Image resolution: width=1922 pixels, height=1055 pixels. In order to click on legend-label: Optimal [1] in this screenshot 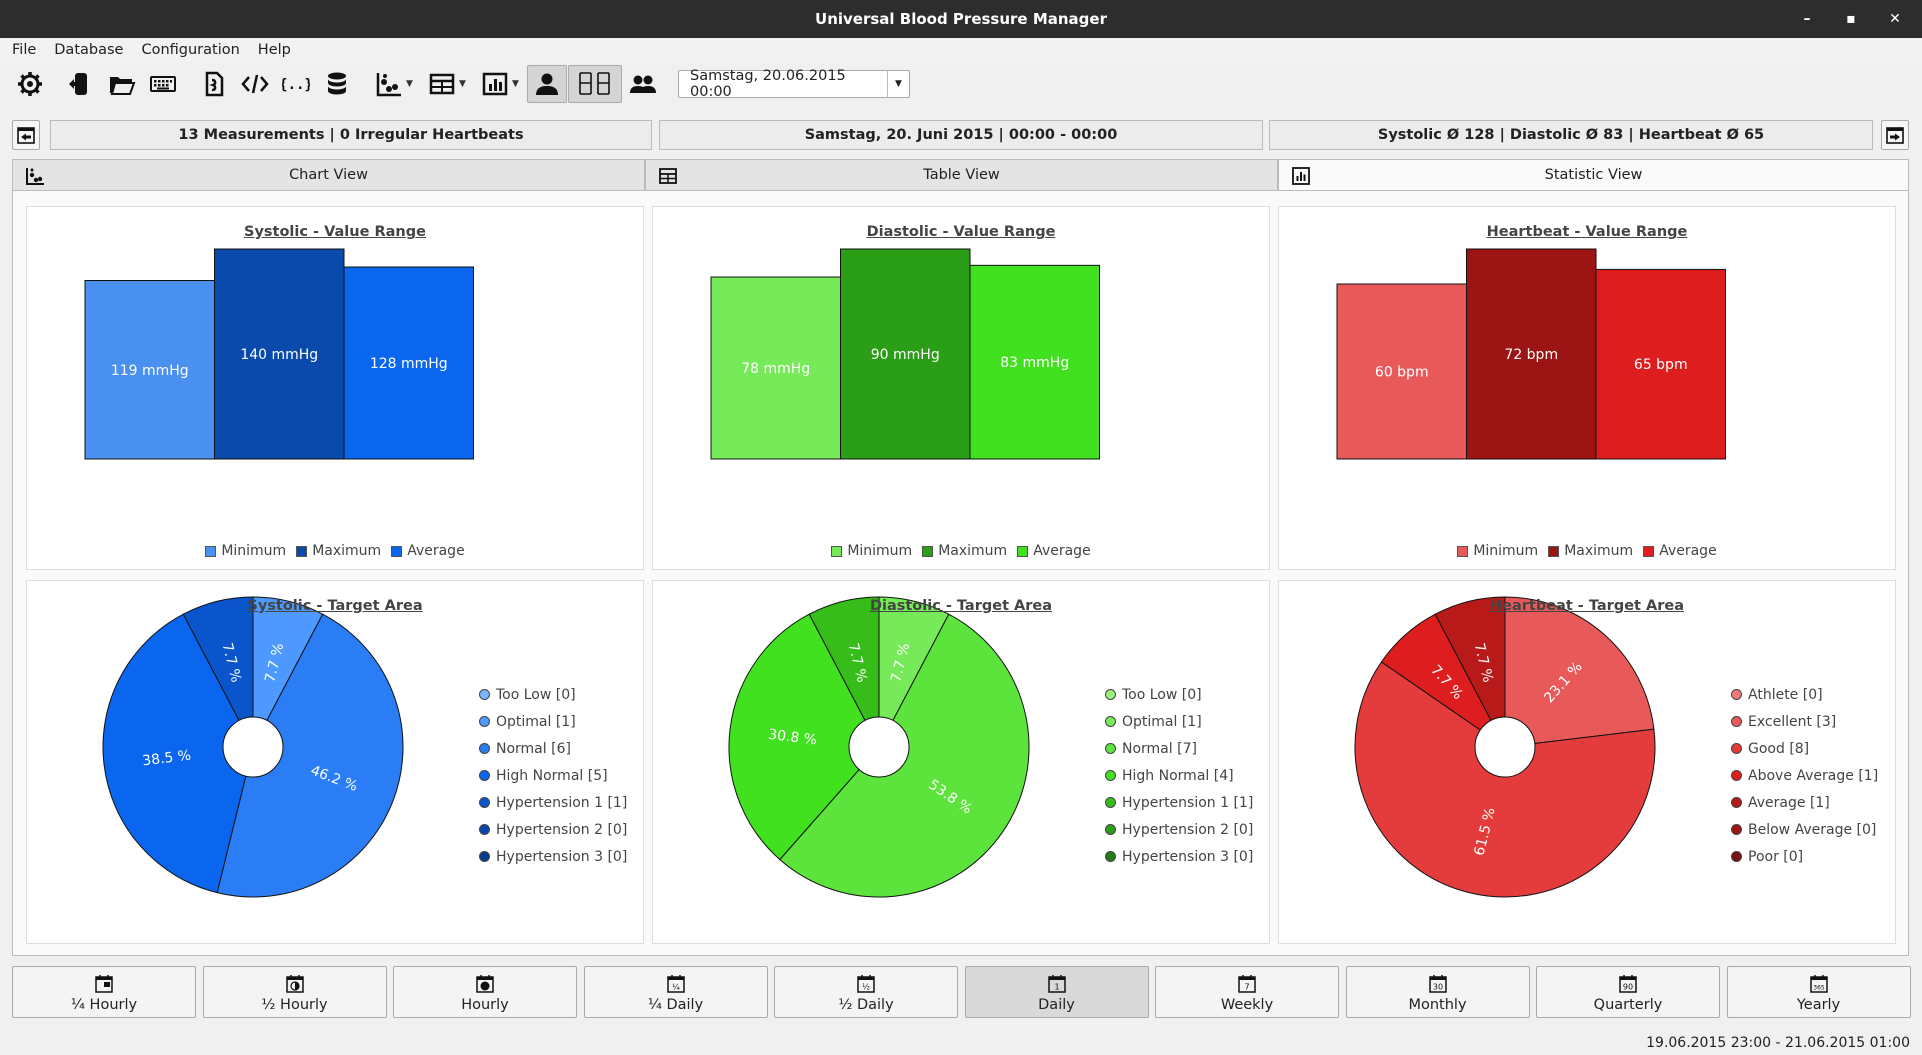, I will do `click(1162, 721)`.